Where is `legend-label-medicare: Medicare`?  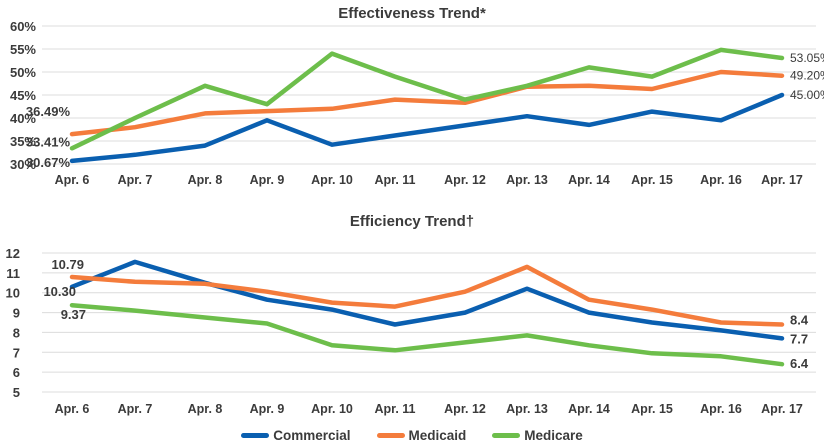
legend-label-medicare: Medicare is located at coordinates (553, 435).